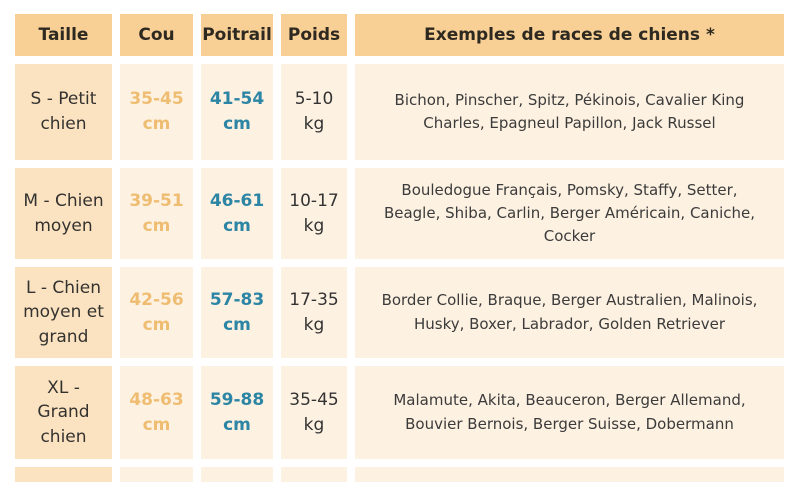 The height and width of the screenshot is (482, 800). What do you see at coordinates (314, 412) in the screenshot?
I see `weight-cell: 35-45 kg` at bounding box center [314, 412].